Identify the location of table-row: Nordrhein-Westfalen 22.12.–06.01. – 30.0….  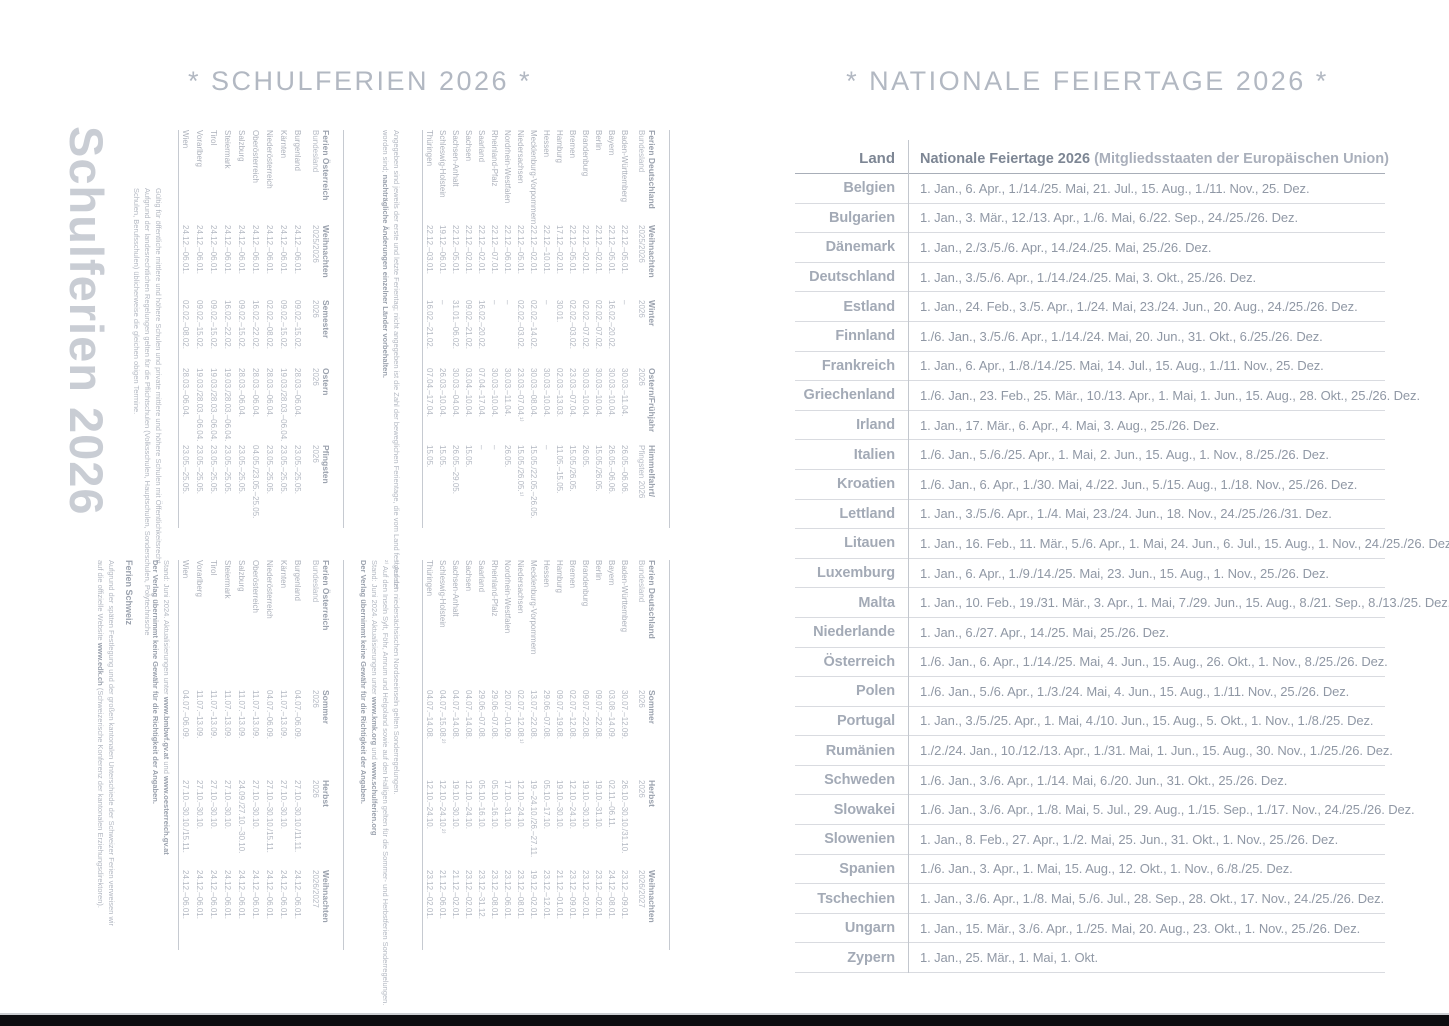
(507, 299).